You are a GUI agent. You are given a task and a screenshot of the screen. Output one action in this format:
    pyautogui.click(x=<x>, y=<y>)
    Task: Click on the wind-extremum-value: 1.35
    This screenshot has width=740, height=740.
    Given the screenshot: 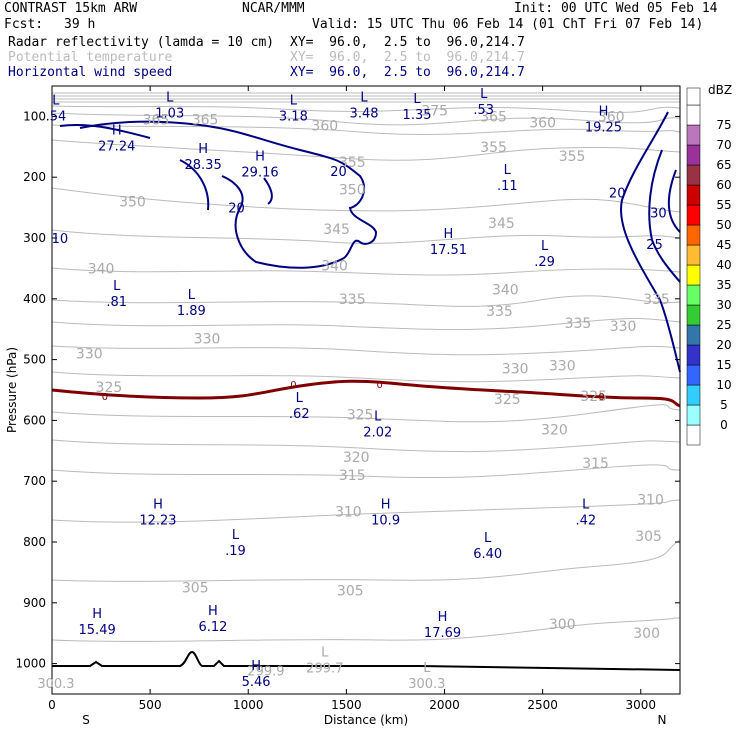 What is the action you would take?
    pyautogui.click(x=417, y=115)
    